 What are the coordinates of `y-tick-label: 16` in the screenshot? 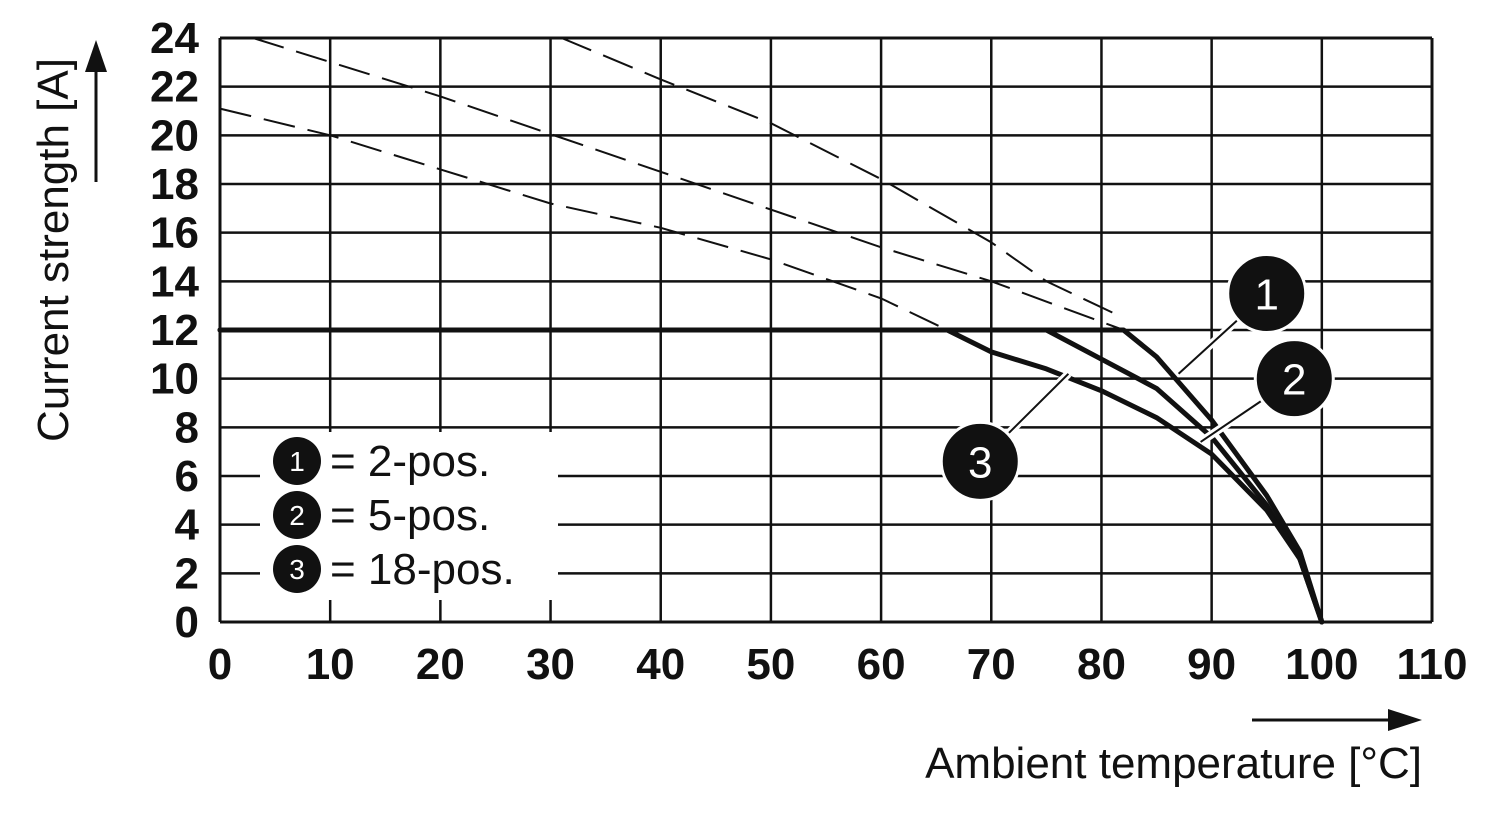 It's located at (174, 233).